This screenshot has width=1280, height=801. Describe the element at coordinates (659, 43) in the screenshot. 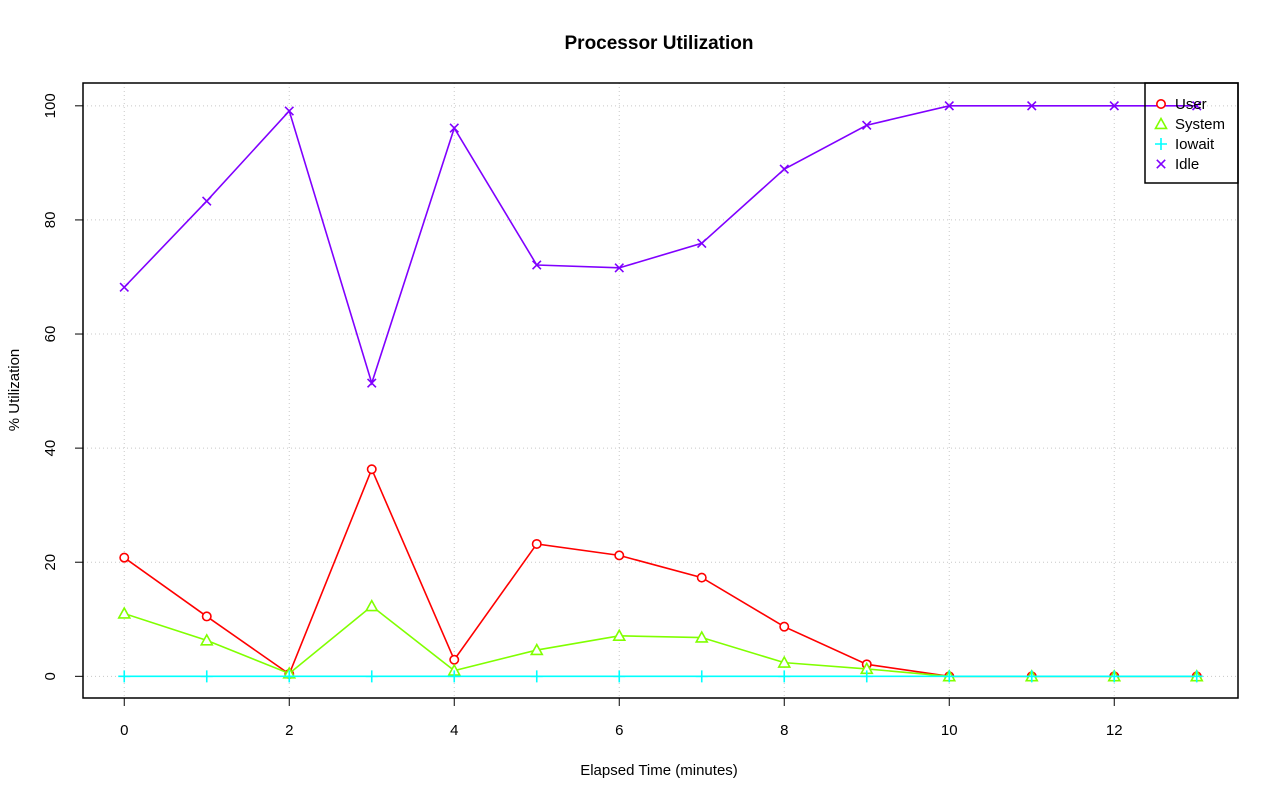

I see `chart-title: Processor Utilization` at that location.